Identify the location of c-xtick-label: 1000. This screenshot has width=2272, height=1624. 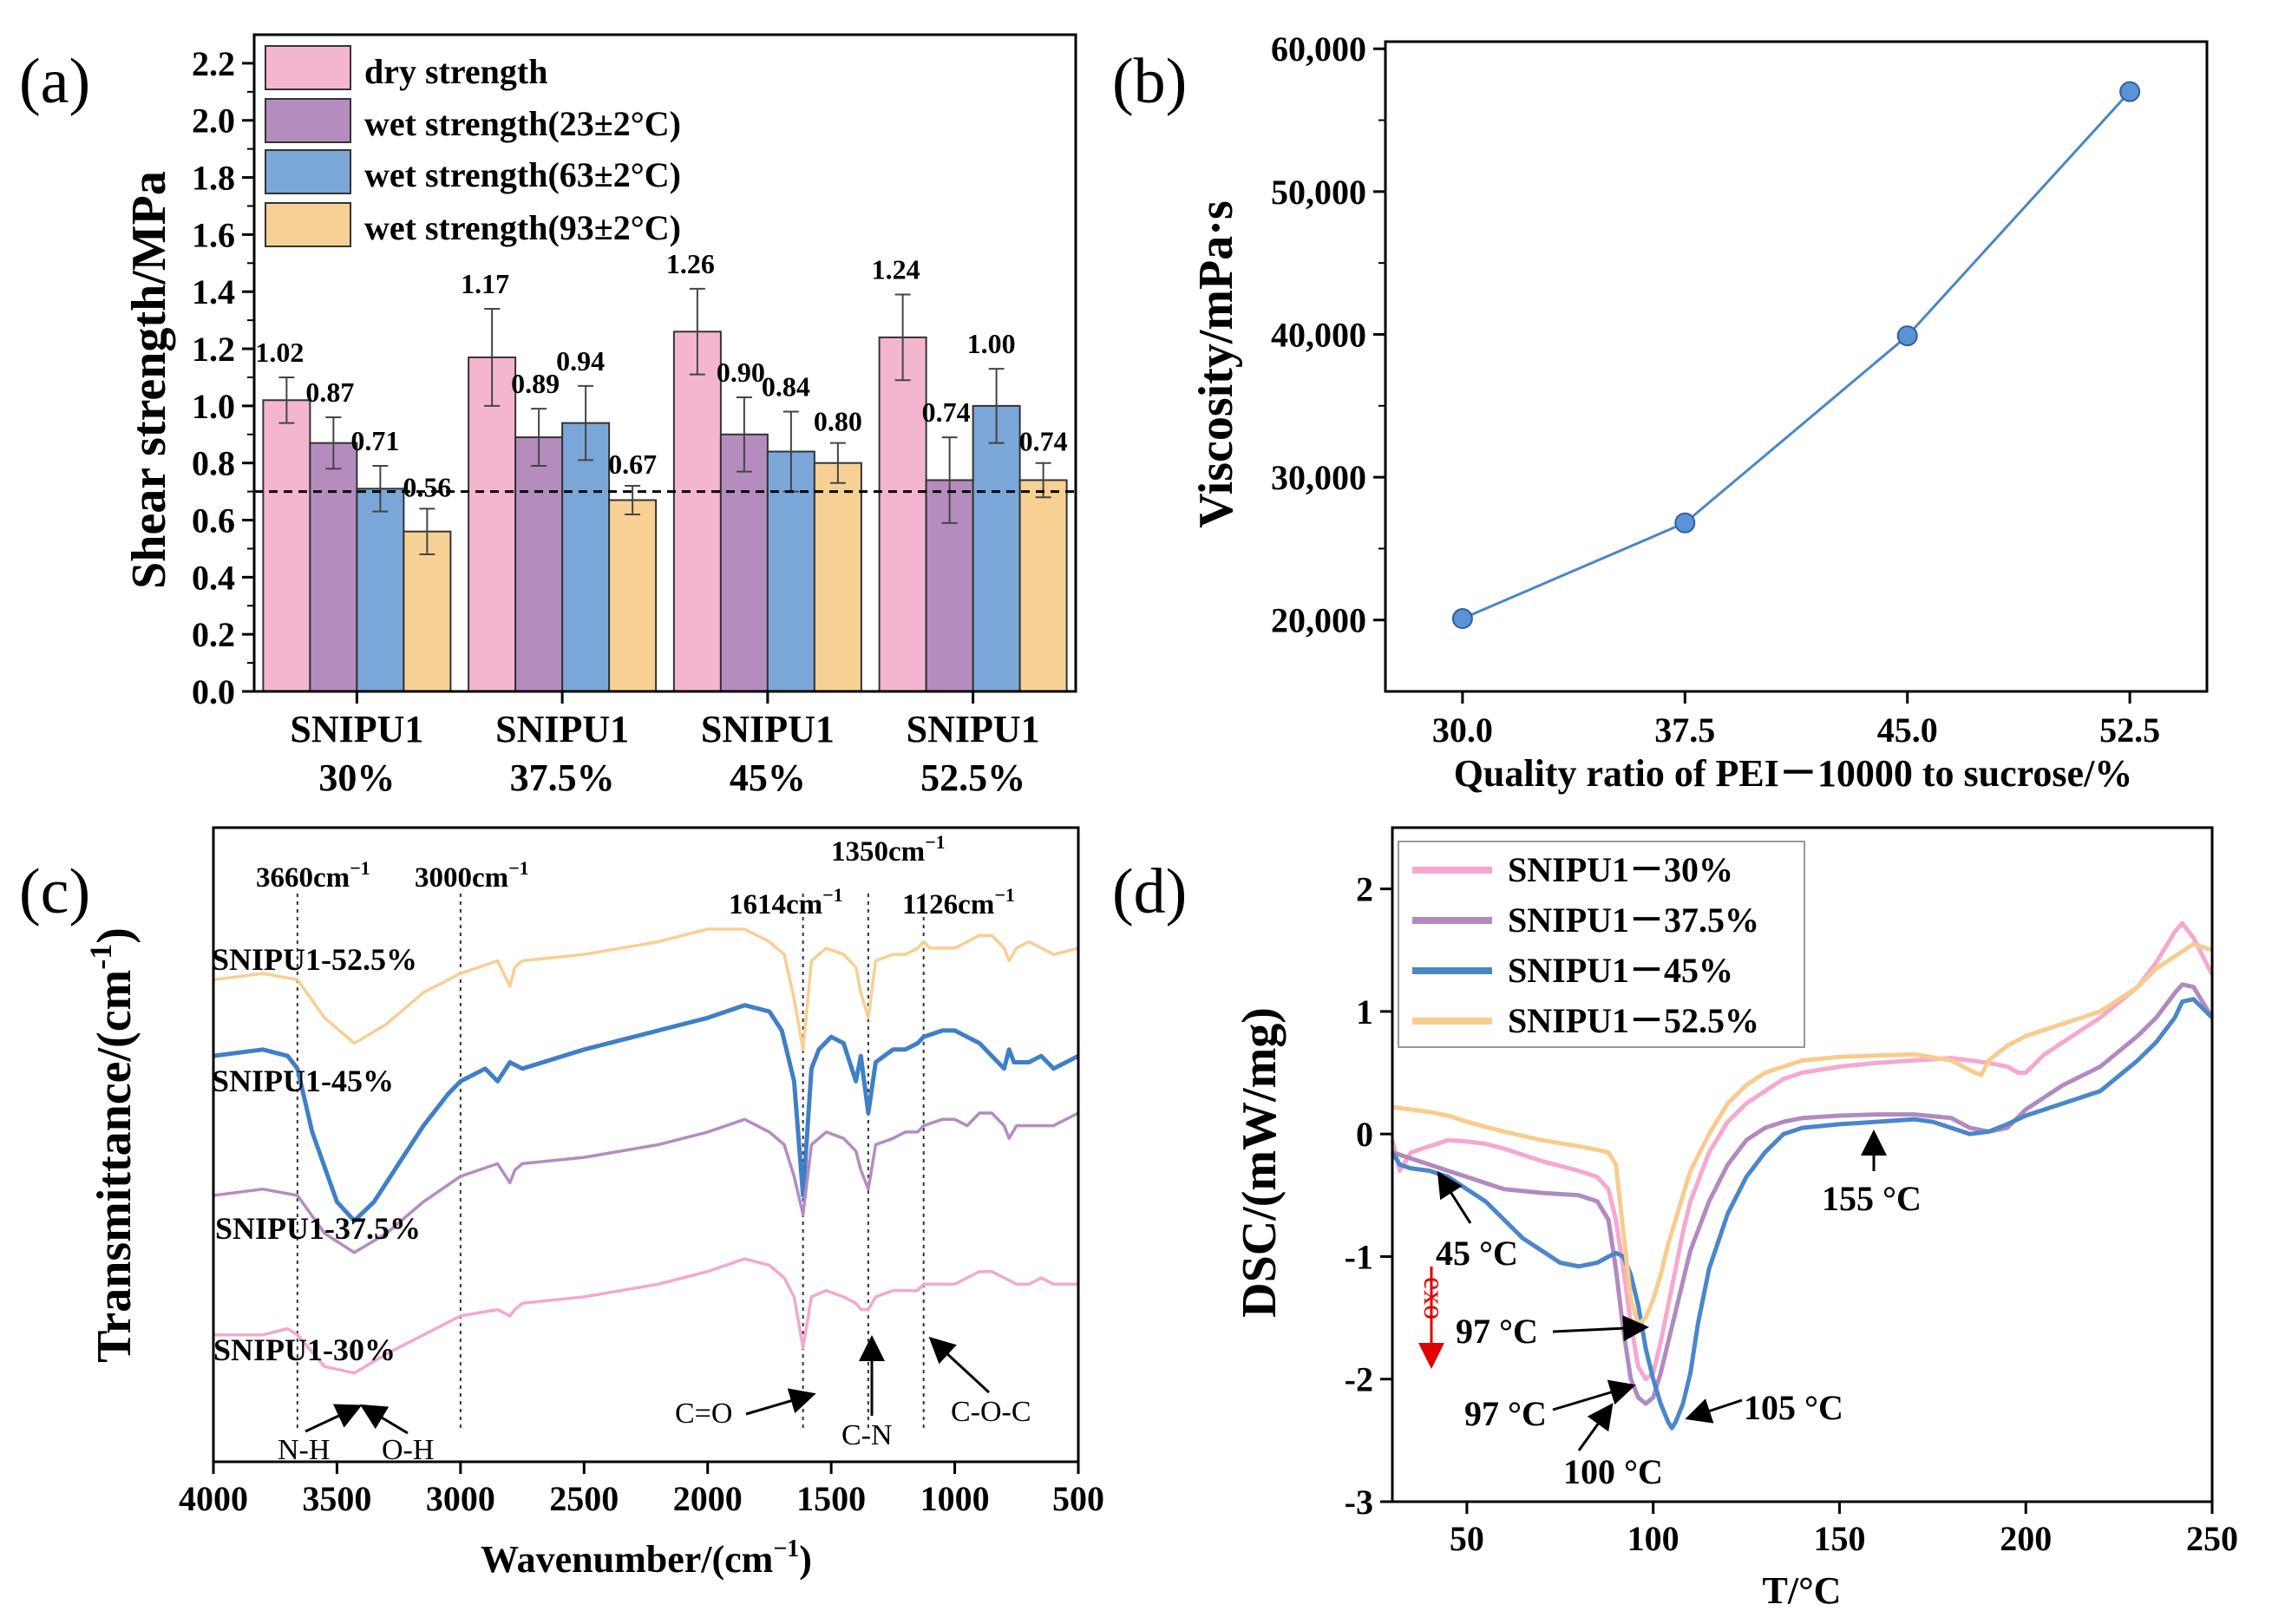
(955, 1498).